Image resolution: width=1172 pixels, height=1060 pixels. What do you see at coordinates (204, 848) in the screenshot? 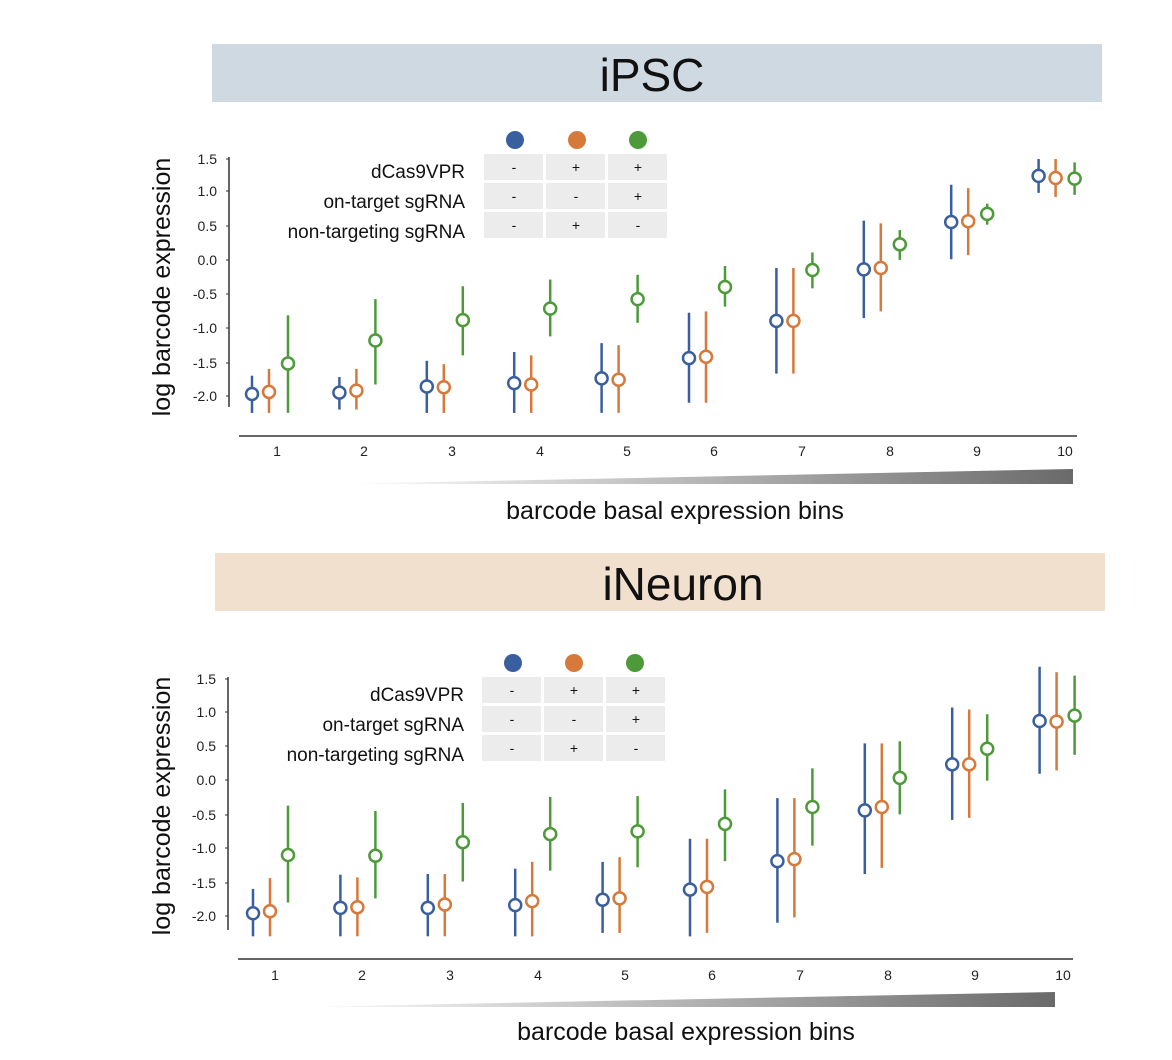
I see `ineuron-y-tick-label: -1.0` at bounding box center [204, 848].